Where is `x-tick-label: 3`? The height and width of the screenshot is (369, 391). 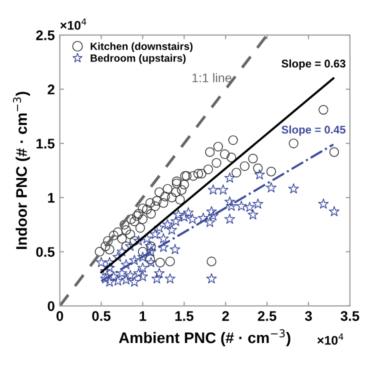 x-tick-label: 3 is located at coordinates (308, 316).